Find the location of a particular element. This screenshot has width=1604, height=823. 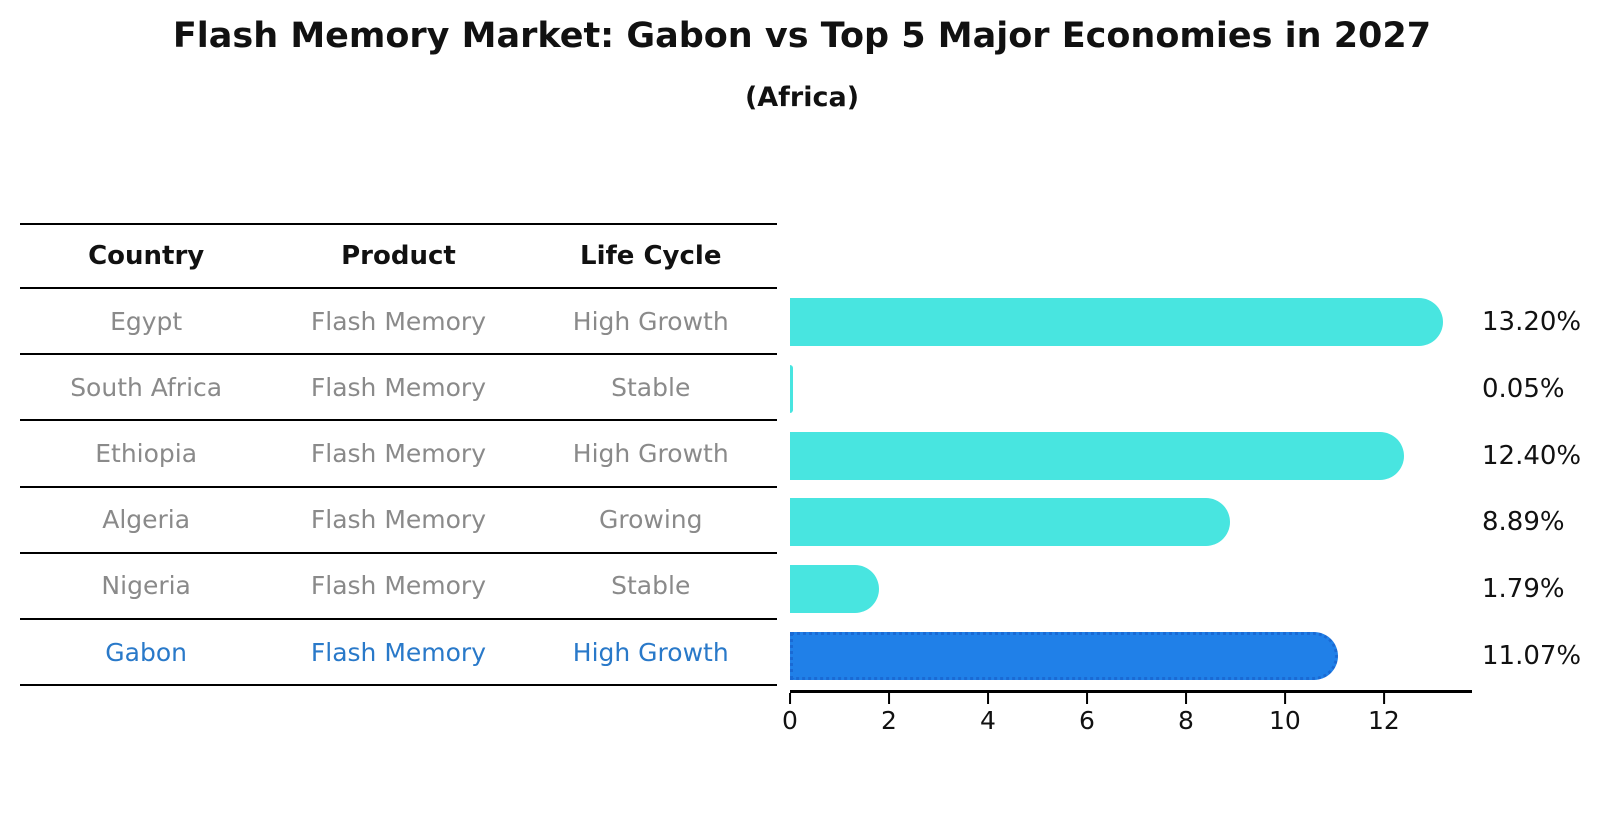

x-tick: 4 is located at coordinates (988, 714).